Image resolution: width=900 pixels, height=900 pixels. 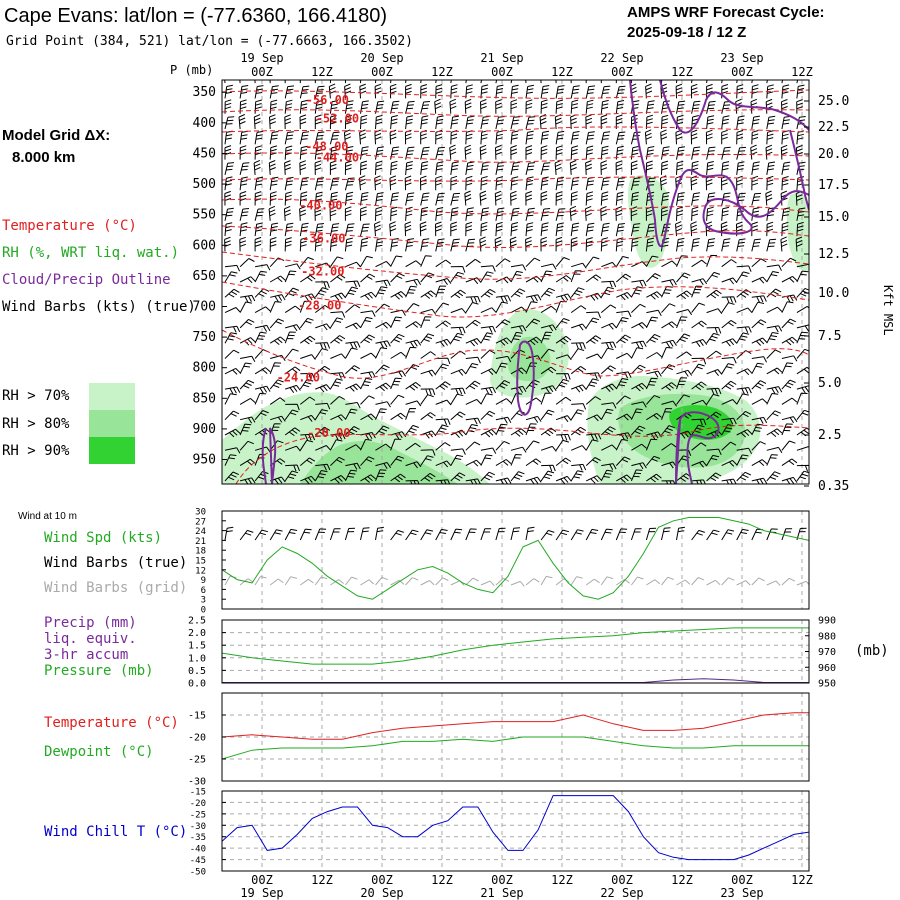 I want to click on cloud-outline-path, so click(x=719, y=164).